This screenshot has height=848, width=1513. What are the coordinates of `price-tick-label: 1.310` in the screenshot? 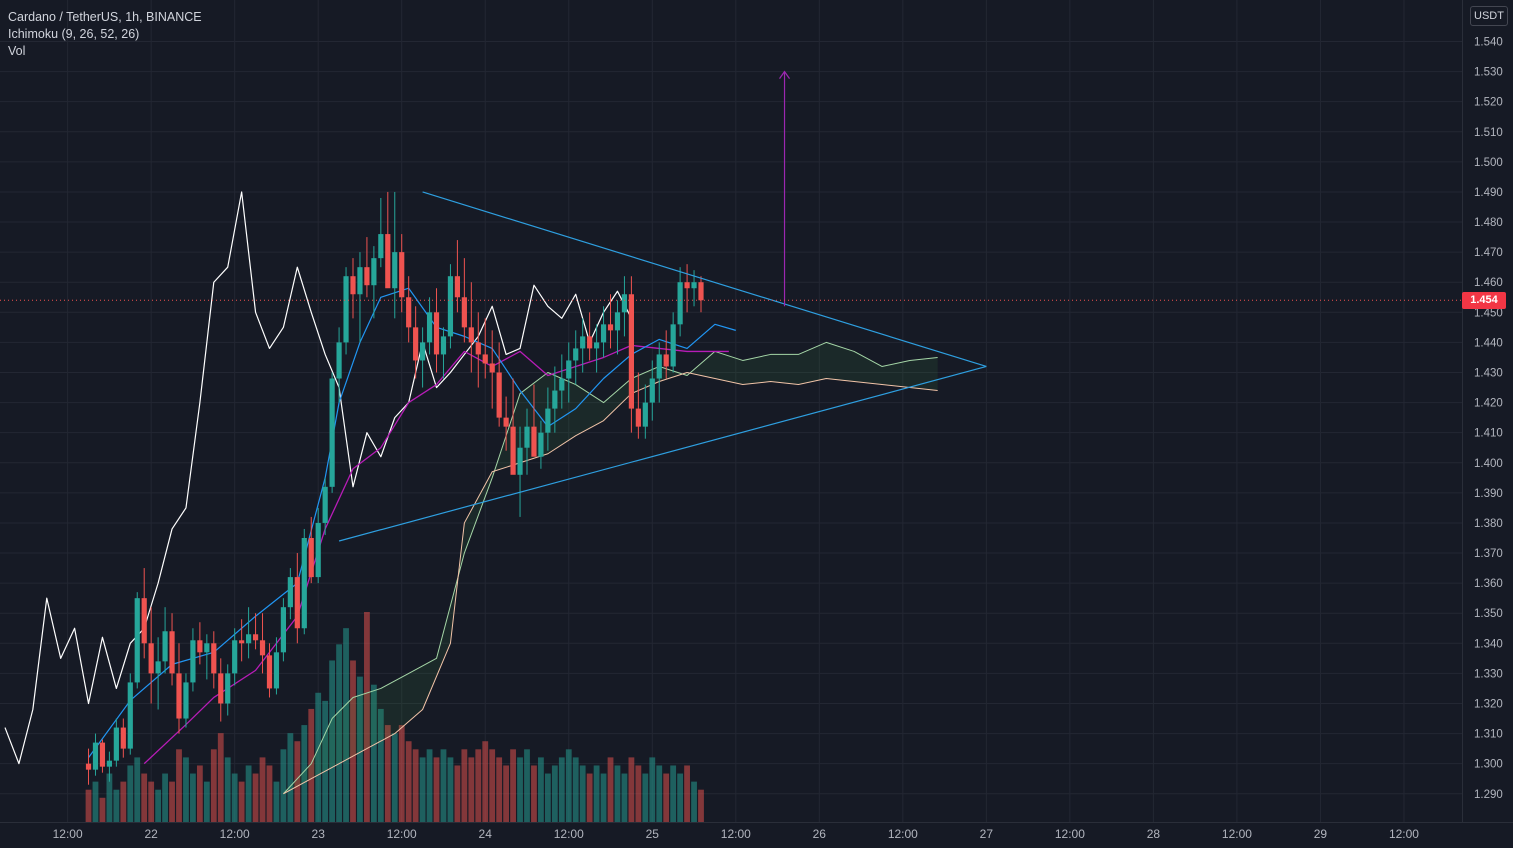 It's located at (1488, 735).